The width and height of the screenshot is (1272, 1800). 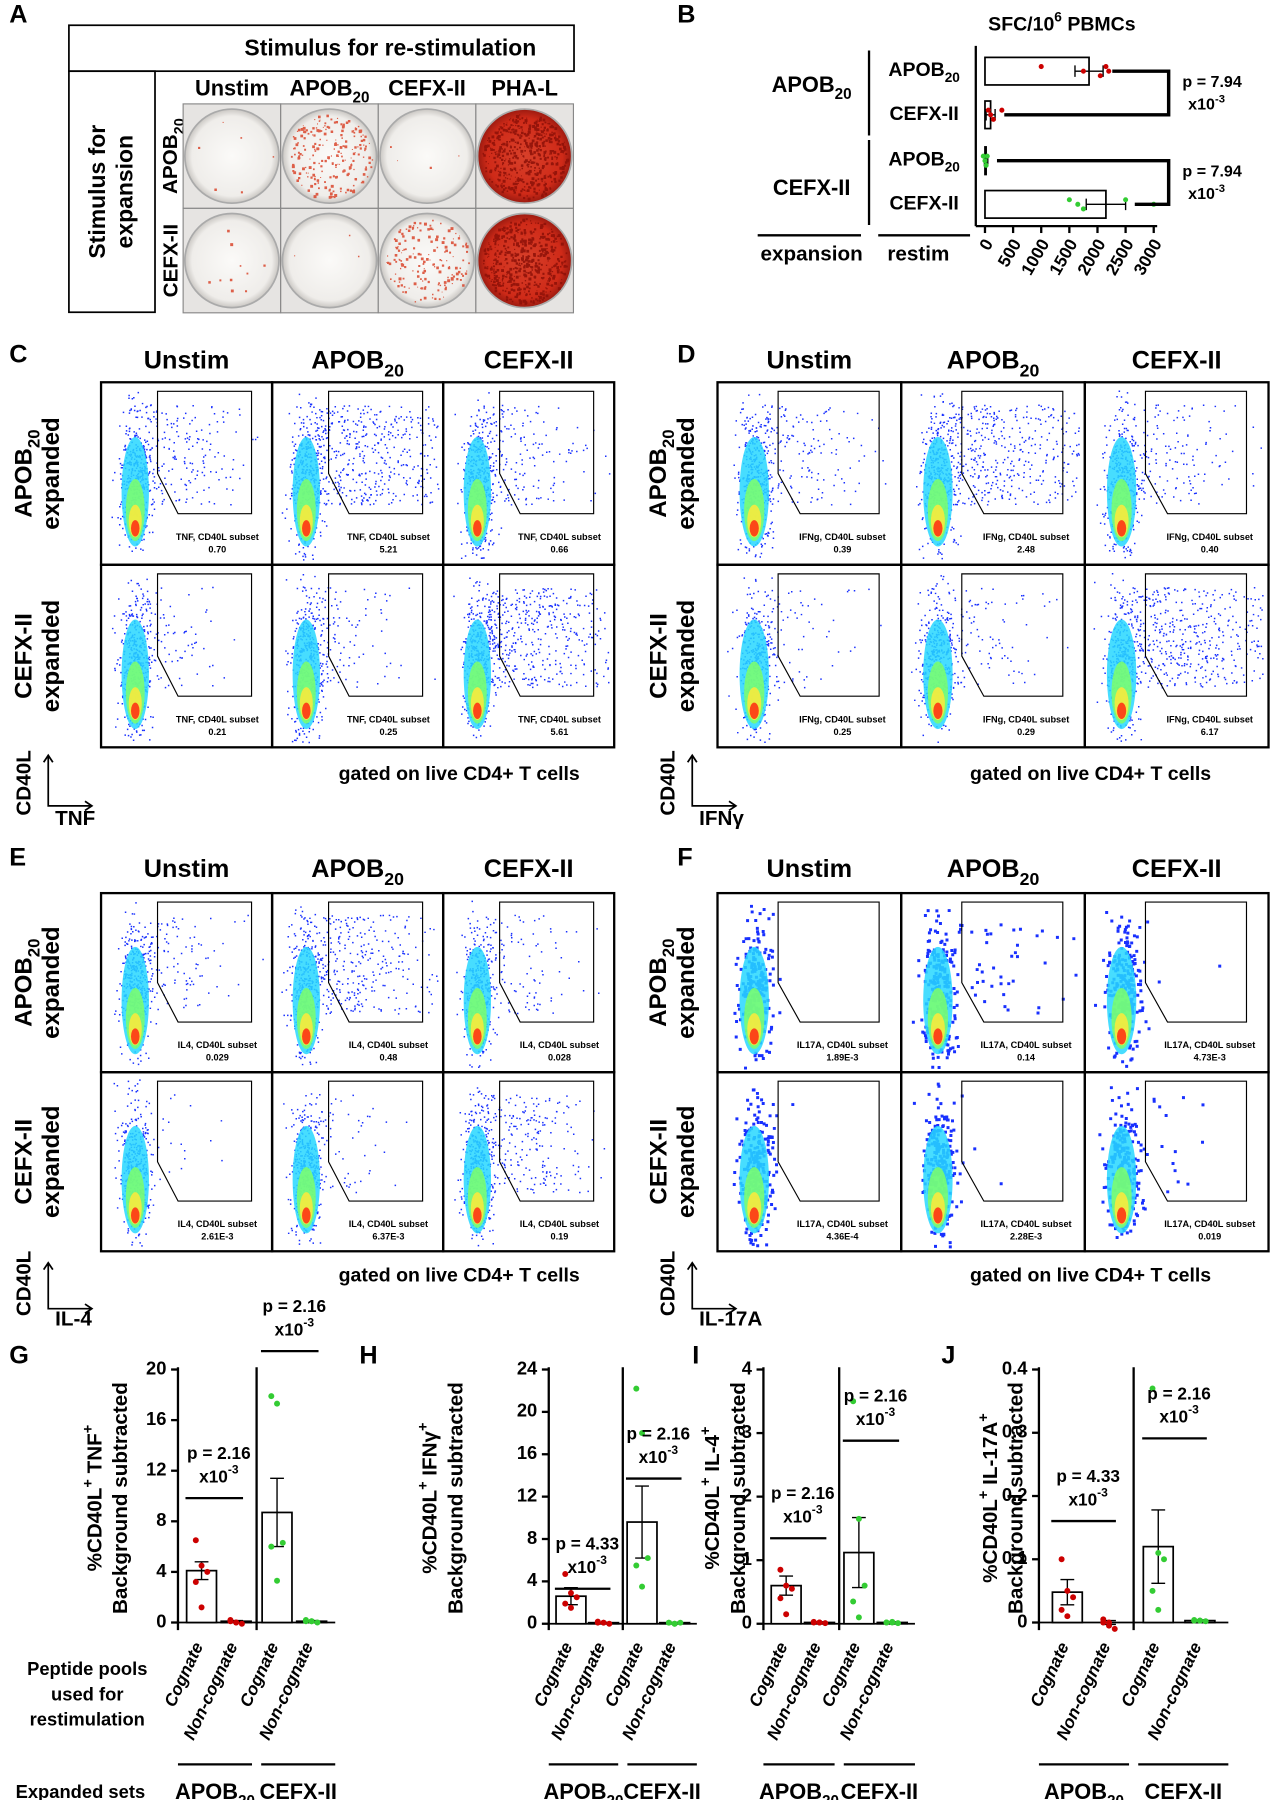 What do you see at coordinates (27, 982) in the screenshot?
I see `row-label: APOB20` at bounding box center [27, 982].